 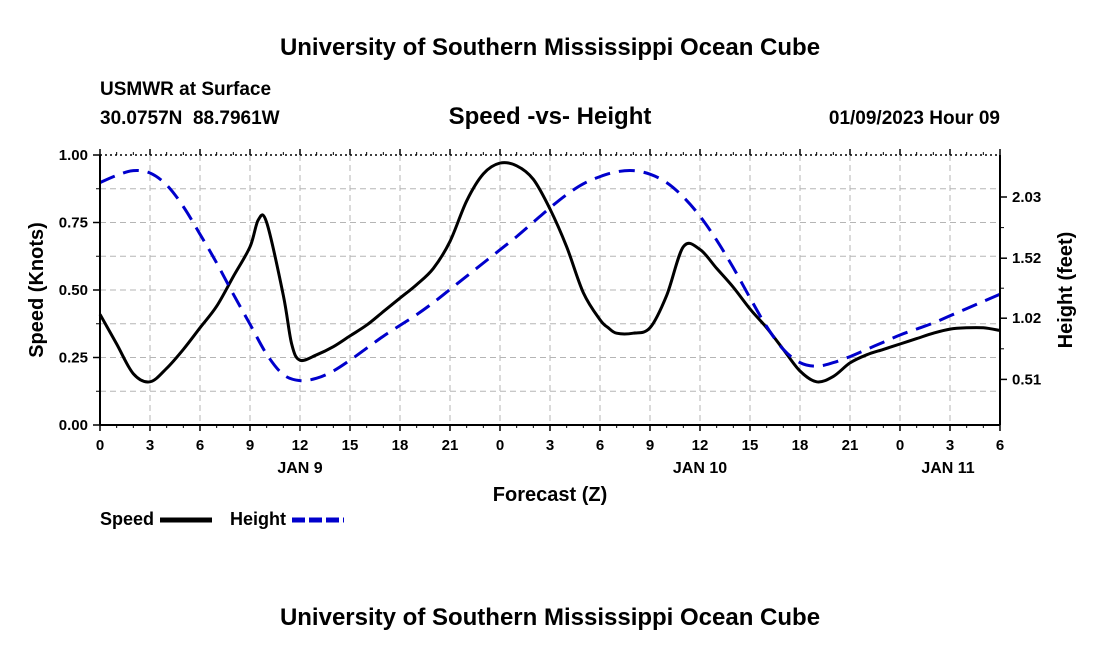 What do you see at coordinates (947, 468) in the screenshot?
I see `x-date-label: JAN 11` at bounding box center [947, 468].